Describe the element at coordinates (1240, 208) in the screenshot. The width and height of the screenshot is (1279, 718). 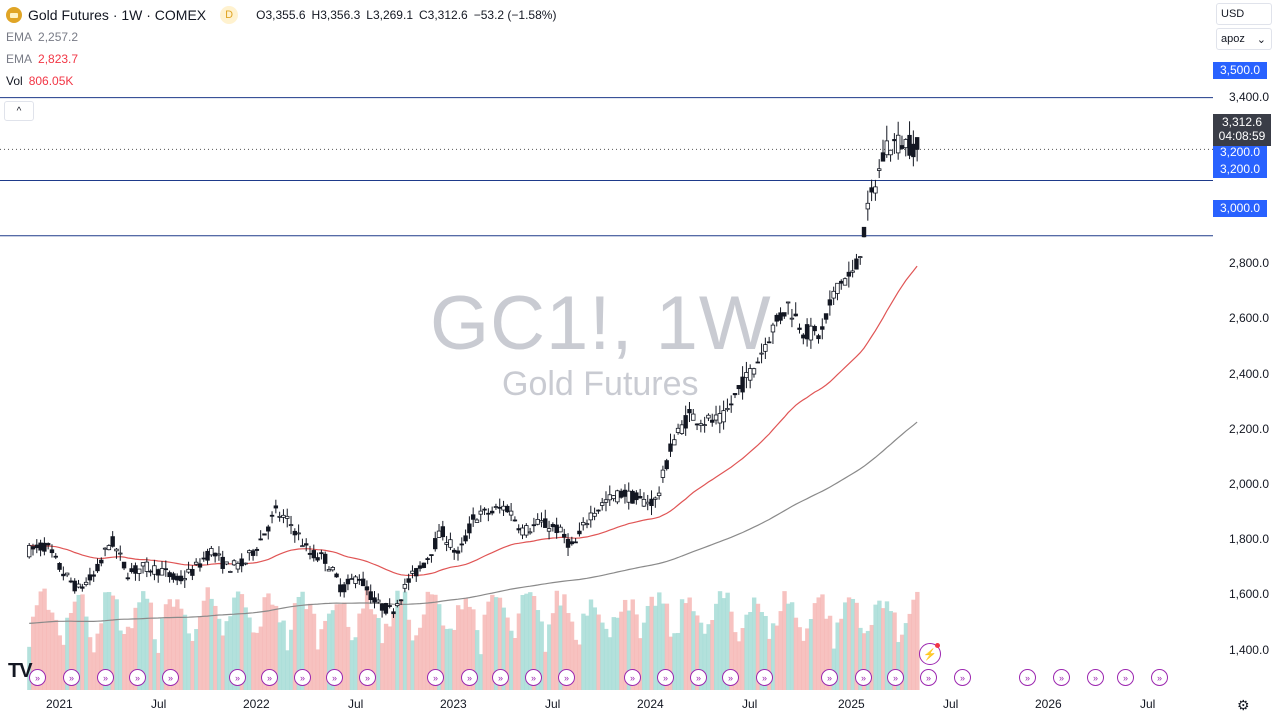
I see `level-tag-3000: 3,000.0` at that location.